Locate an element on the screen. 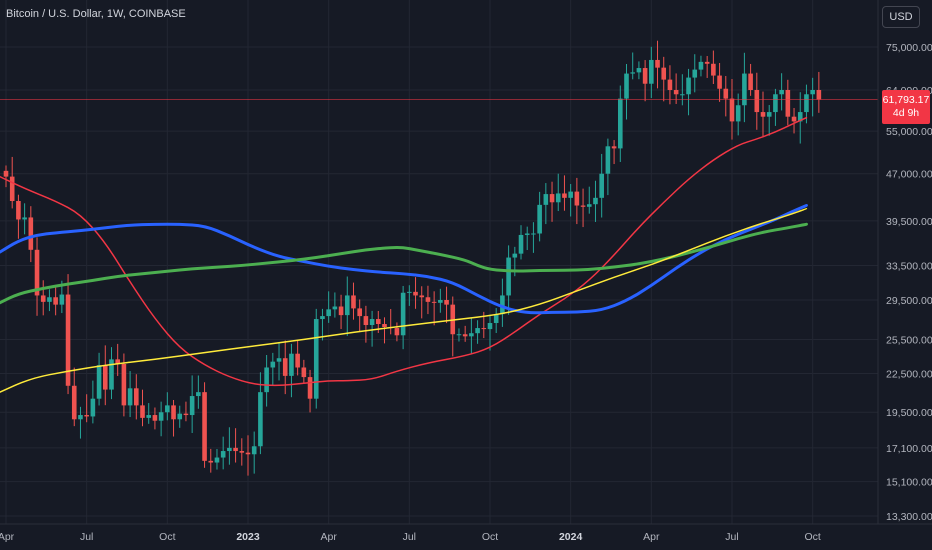 This screenshot has width=932, height=550. last-price-badge: 61,793.17 4d 9h is located at coordinates (906, 107).